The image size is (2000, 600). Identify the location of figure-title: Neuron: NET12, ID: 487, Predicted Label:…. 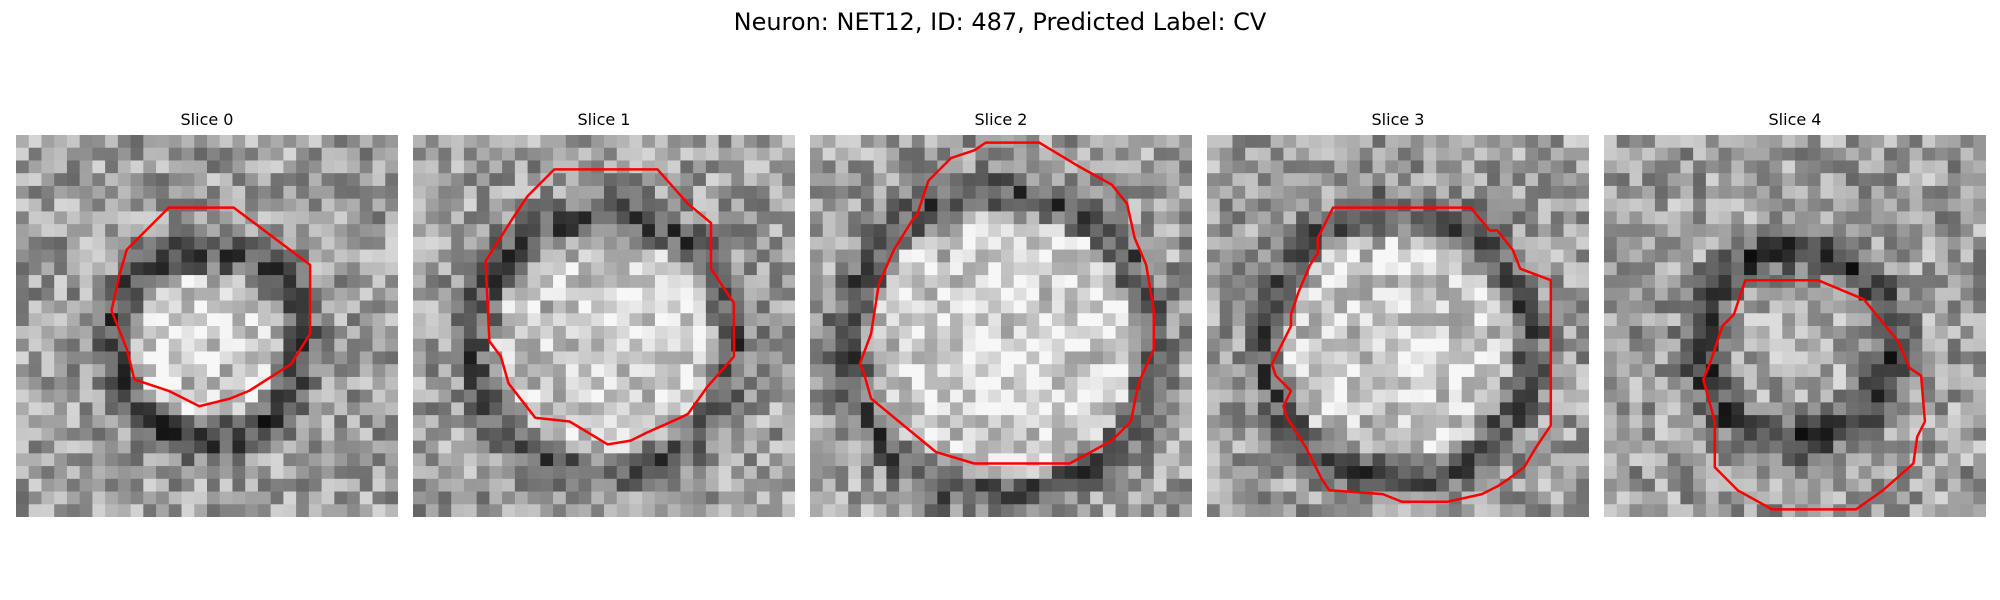
(1000, 22).